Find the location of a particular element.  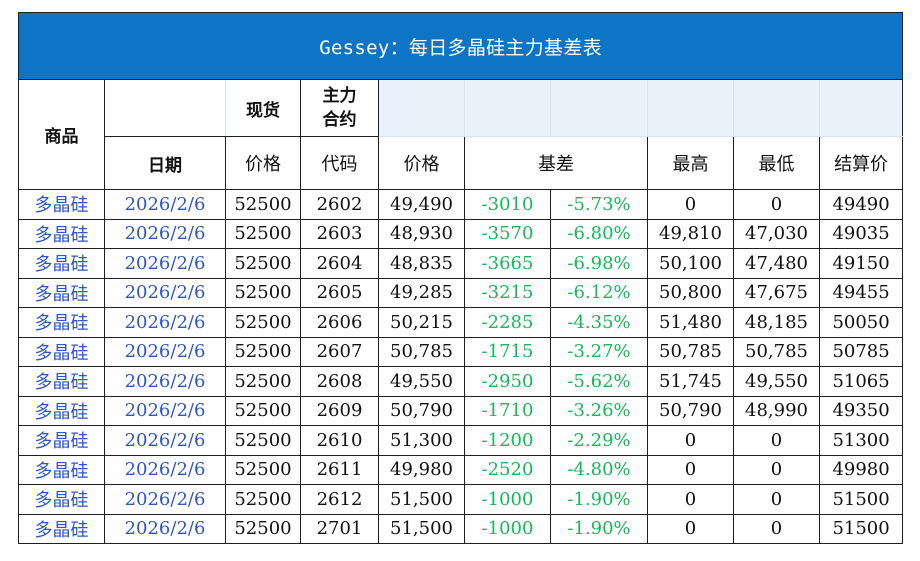

low-cell: 48,185 is located at coordinates (776, 322).